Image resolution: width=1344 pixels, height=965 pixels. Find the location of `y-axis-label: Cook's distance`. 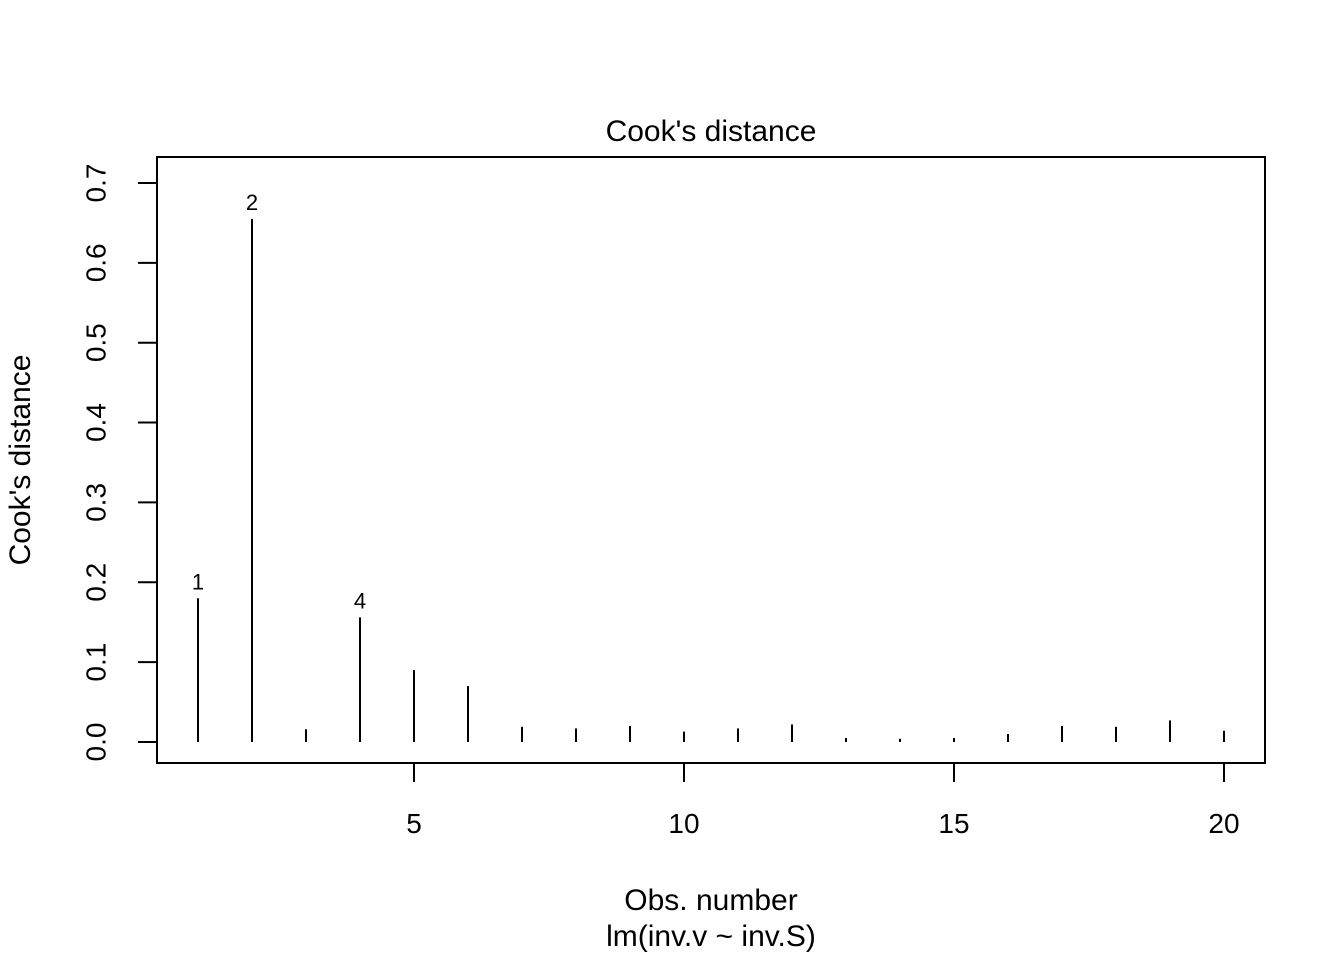

y-axis-label: Cook's distance is located at coordinates (20, 460).